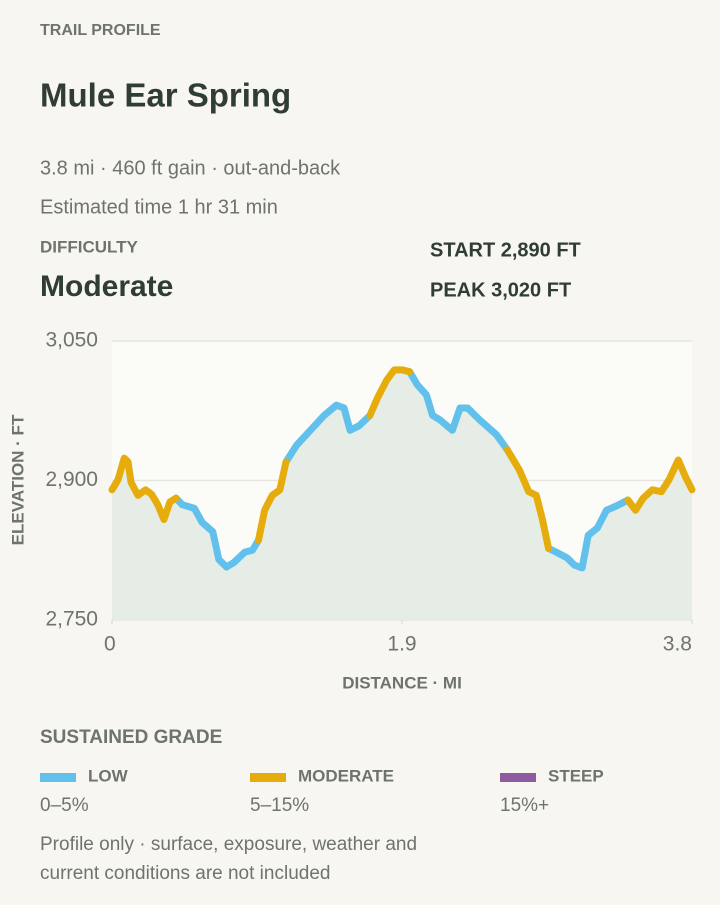 This screenshot has height=905, width=720. What do you see at coordinates (108, 775) in the screenshot?
I see `legend-label: LOW` at bounding box center [108, 775].